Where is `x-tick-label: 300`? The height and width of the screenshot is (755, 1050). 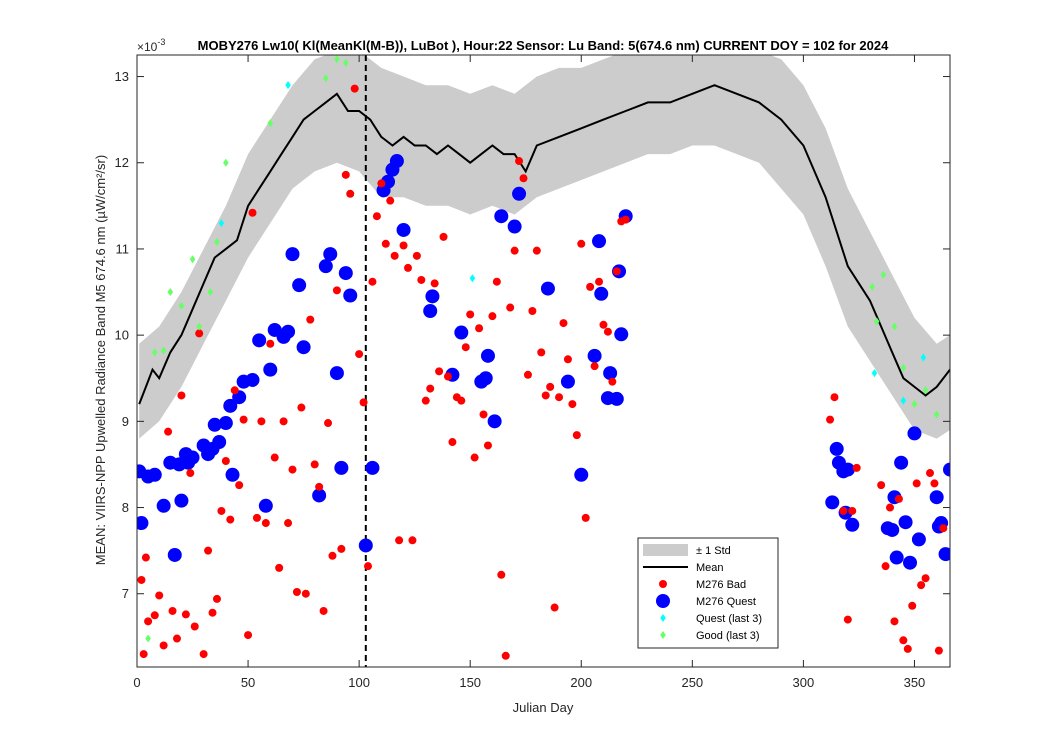
x-tick-label: 300 is located at coordinates (804, 682).